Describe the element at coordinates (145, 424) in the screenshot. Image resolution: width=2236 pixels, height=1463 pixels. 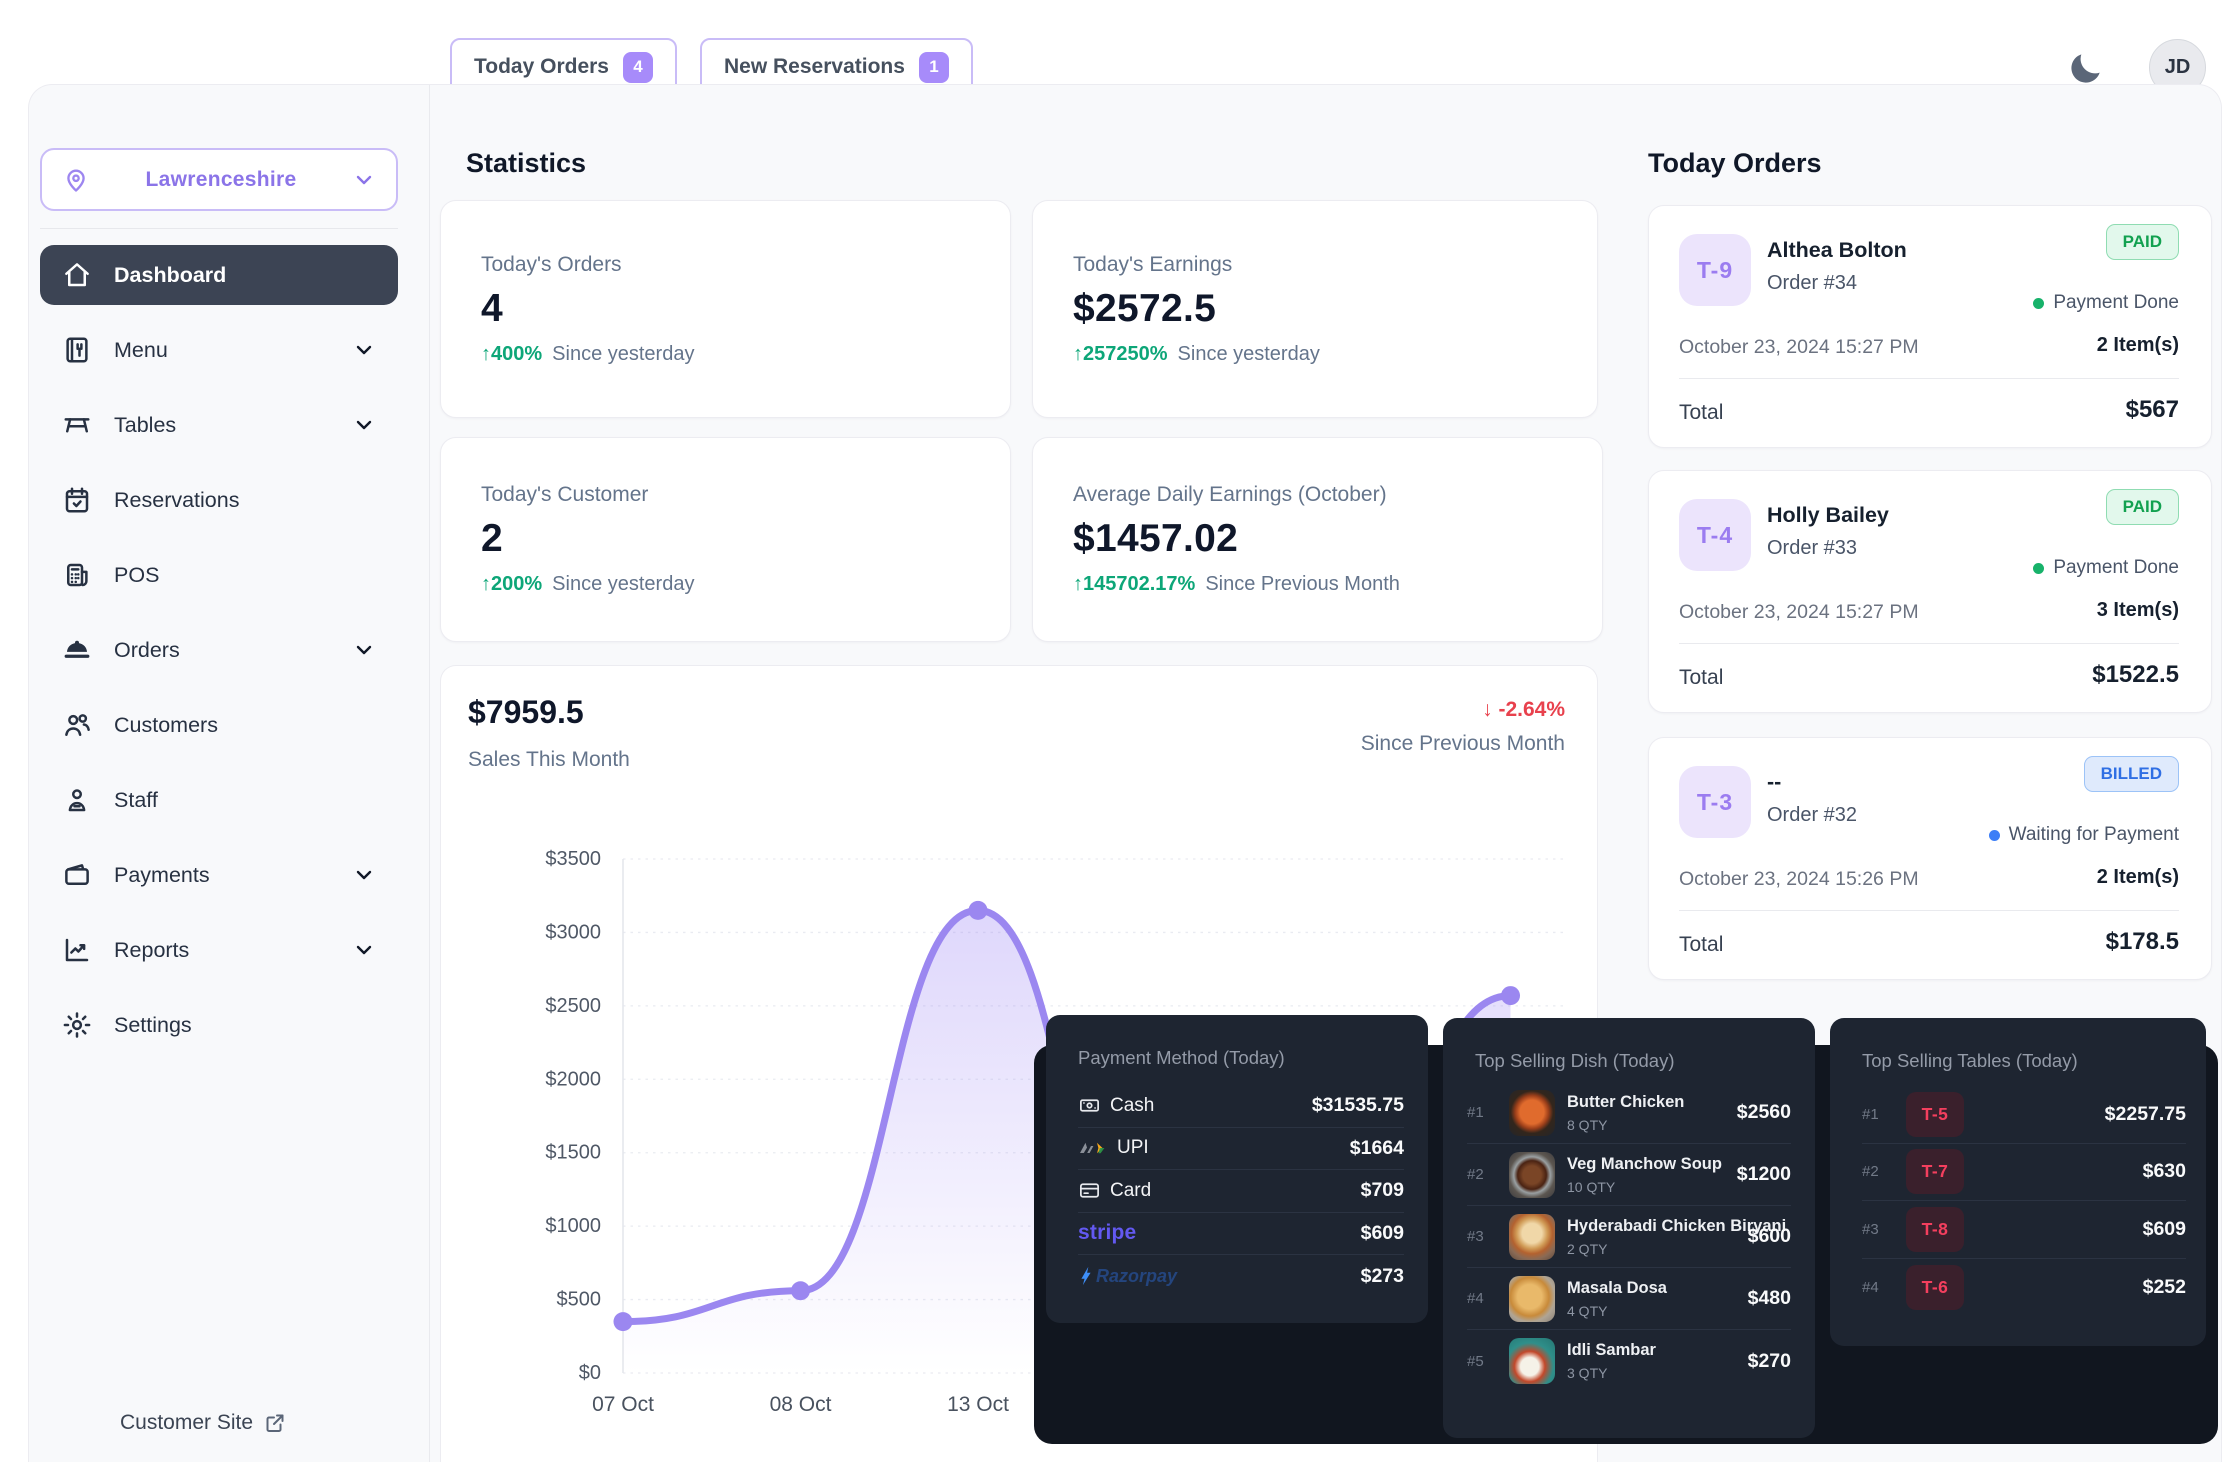
I see `sidebar-item-label: Tables` at that location.